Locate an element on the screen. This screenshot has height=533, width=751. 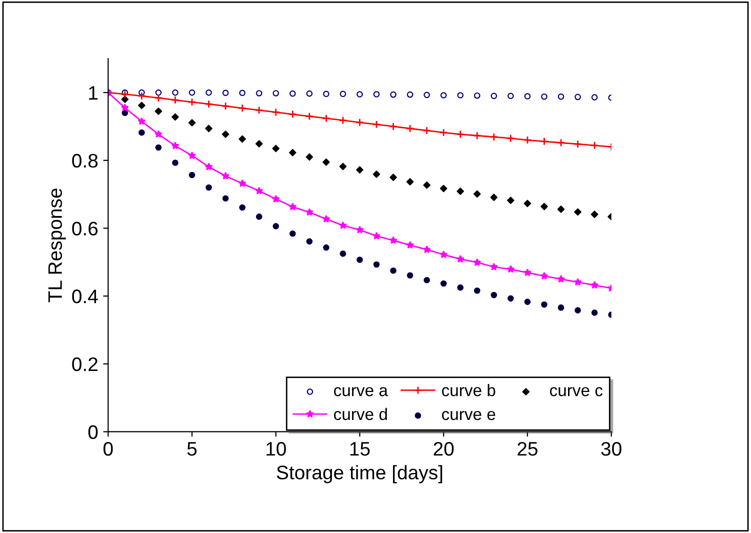
y-tick-label: 0.8 is located at coordinates (85, 161).